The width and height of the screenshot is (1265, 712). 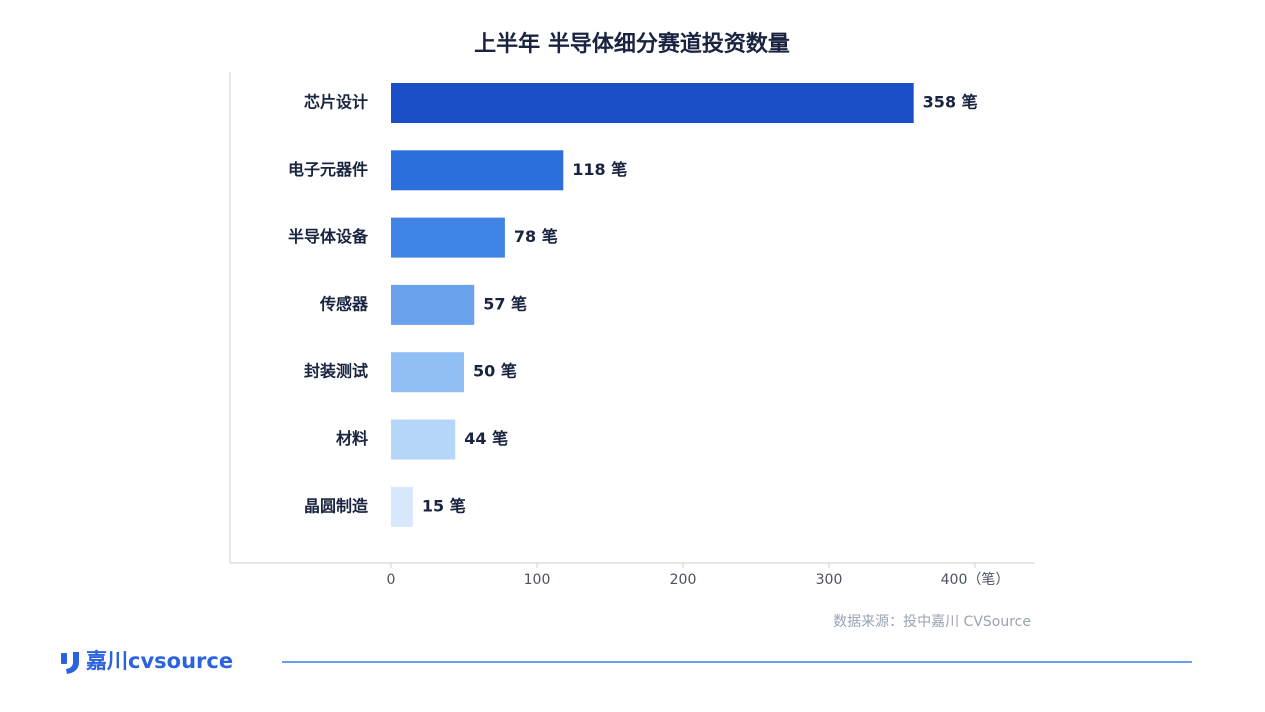 I want to click on category-label: 芯片设计, so click(x=336, y=102).